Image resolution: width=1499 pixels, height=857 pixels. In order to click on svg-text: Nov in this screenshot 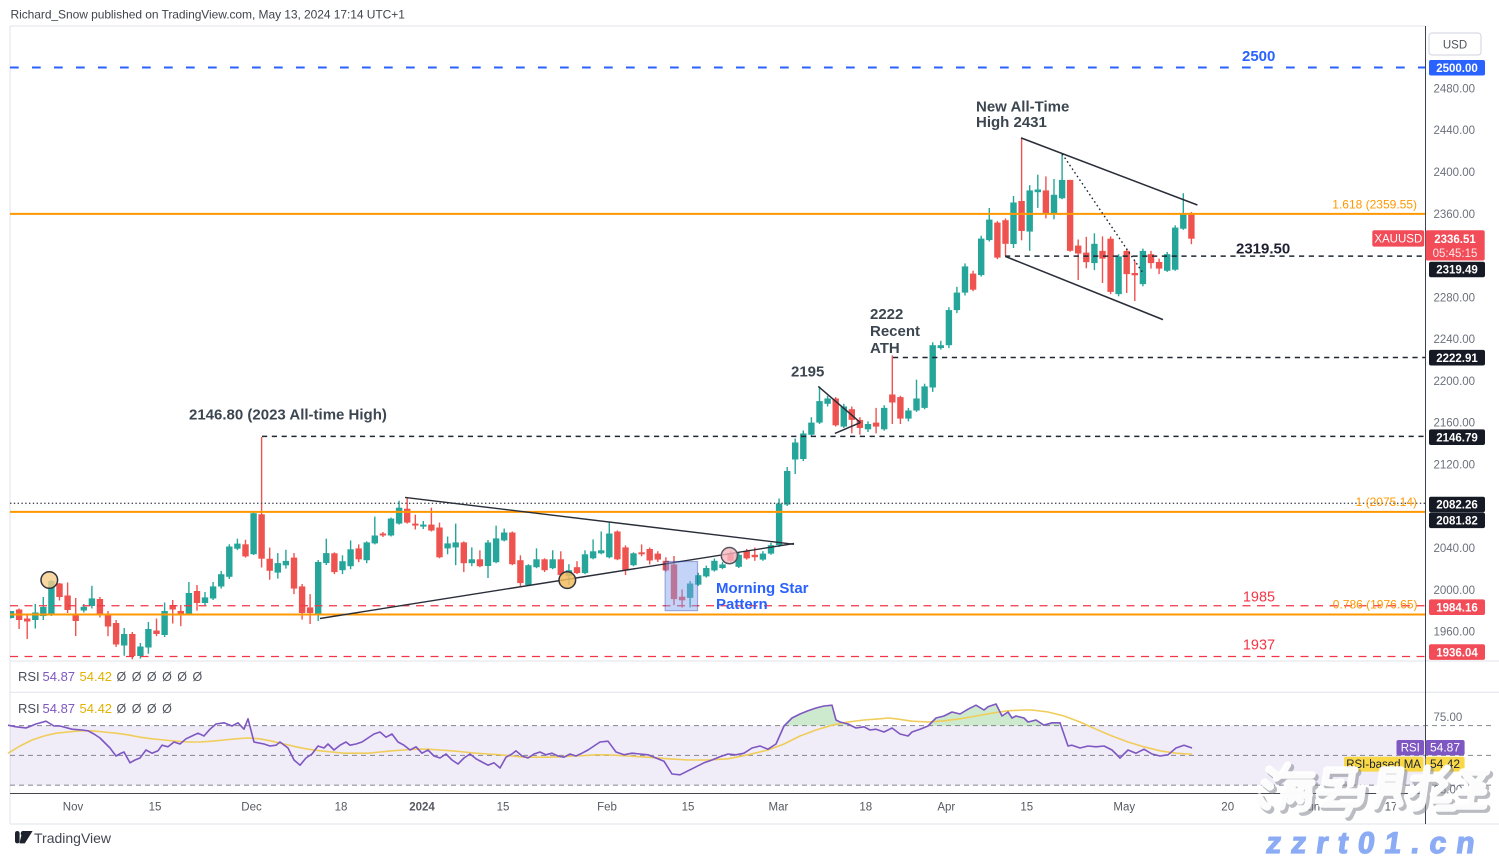, I will do `click(73, 808)`.